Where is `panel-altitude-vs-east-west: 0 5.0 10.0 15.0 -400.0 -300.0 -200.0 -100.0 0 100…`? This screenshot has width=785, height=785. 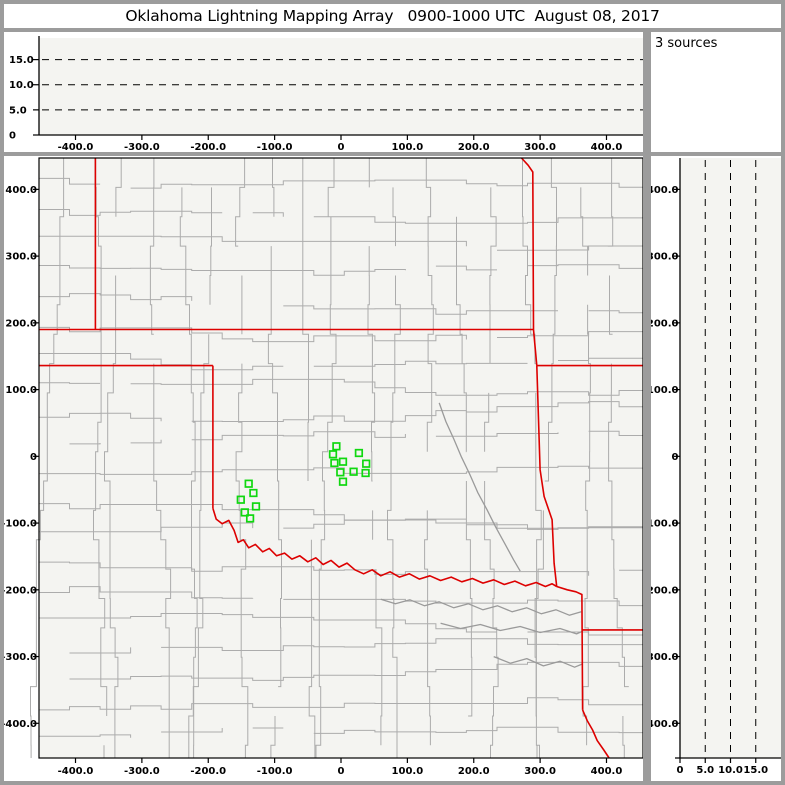 panel-altitude-vs-east-west: 0 5.0 10.0 15.0 -400.0 -300.0 -200.0 -100.0 0 100… is located at coordinates (323, 92).